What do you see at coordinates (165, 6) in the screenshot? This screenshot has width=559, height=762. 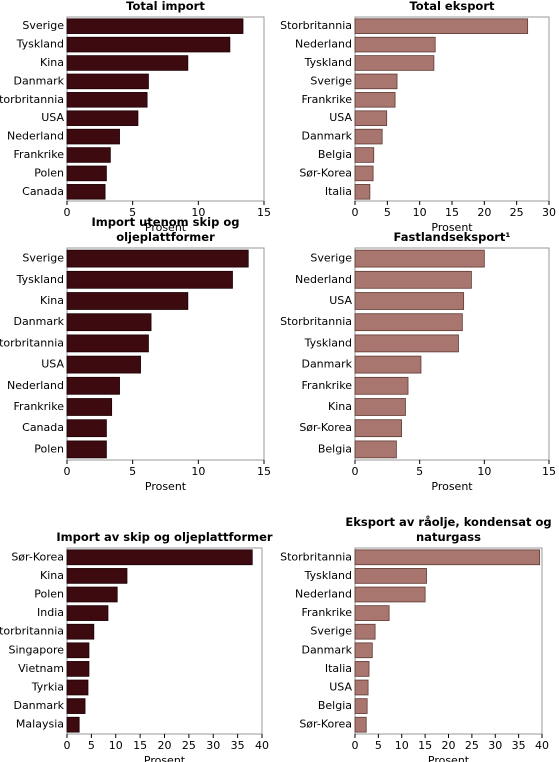 I see `chart-title: Total import` at bounding box center [165, 6].